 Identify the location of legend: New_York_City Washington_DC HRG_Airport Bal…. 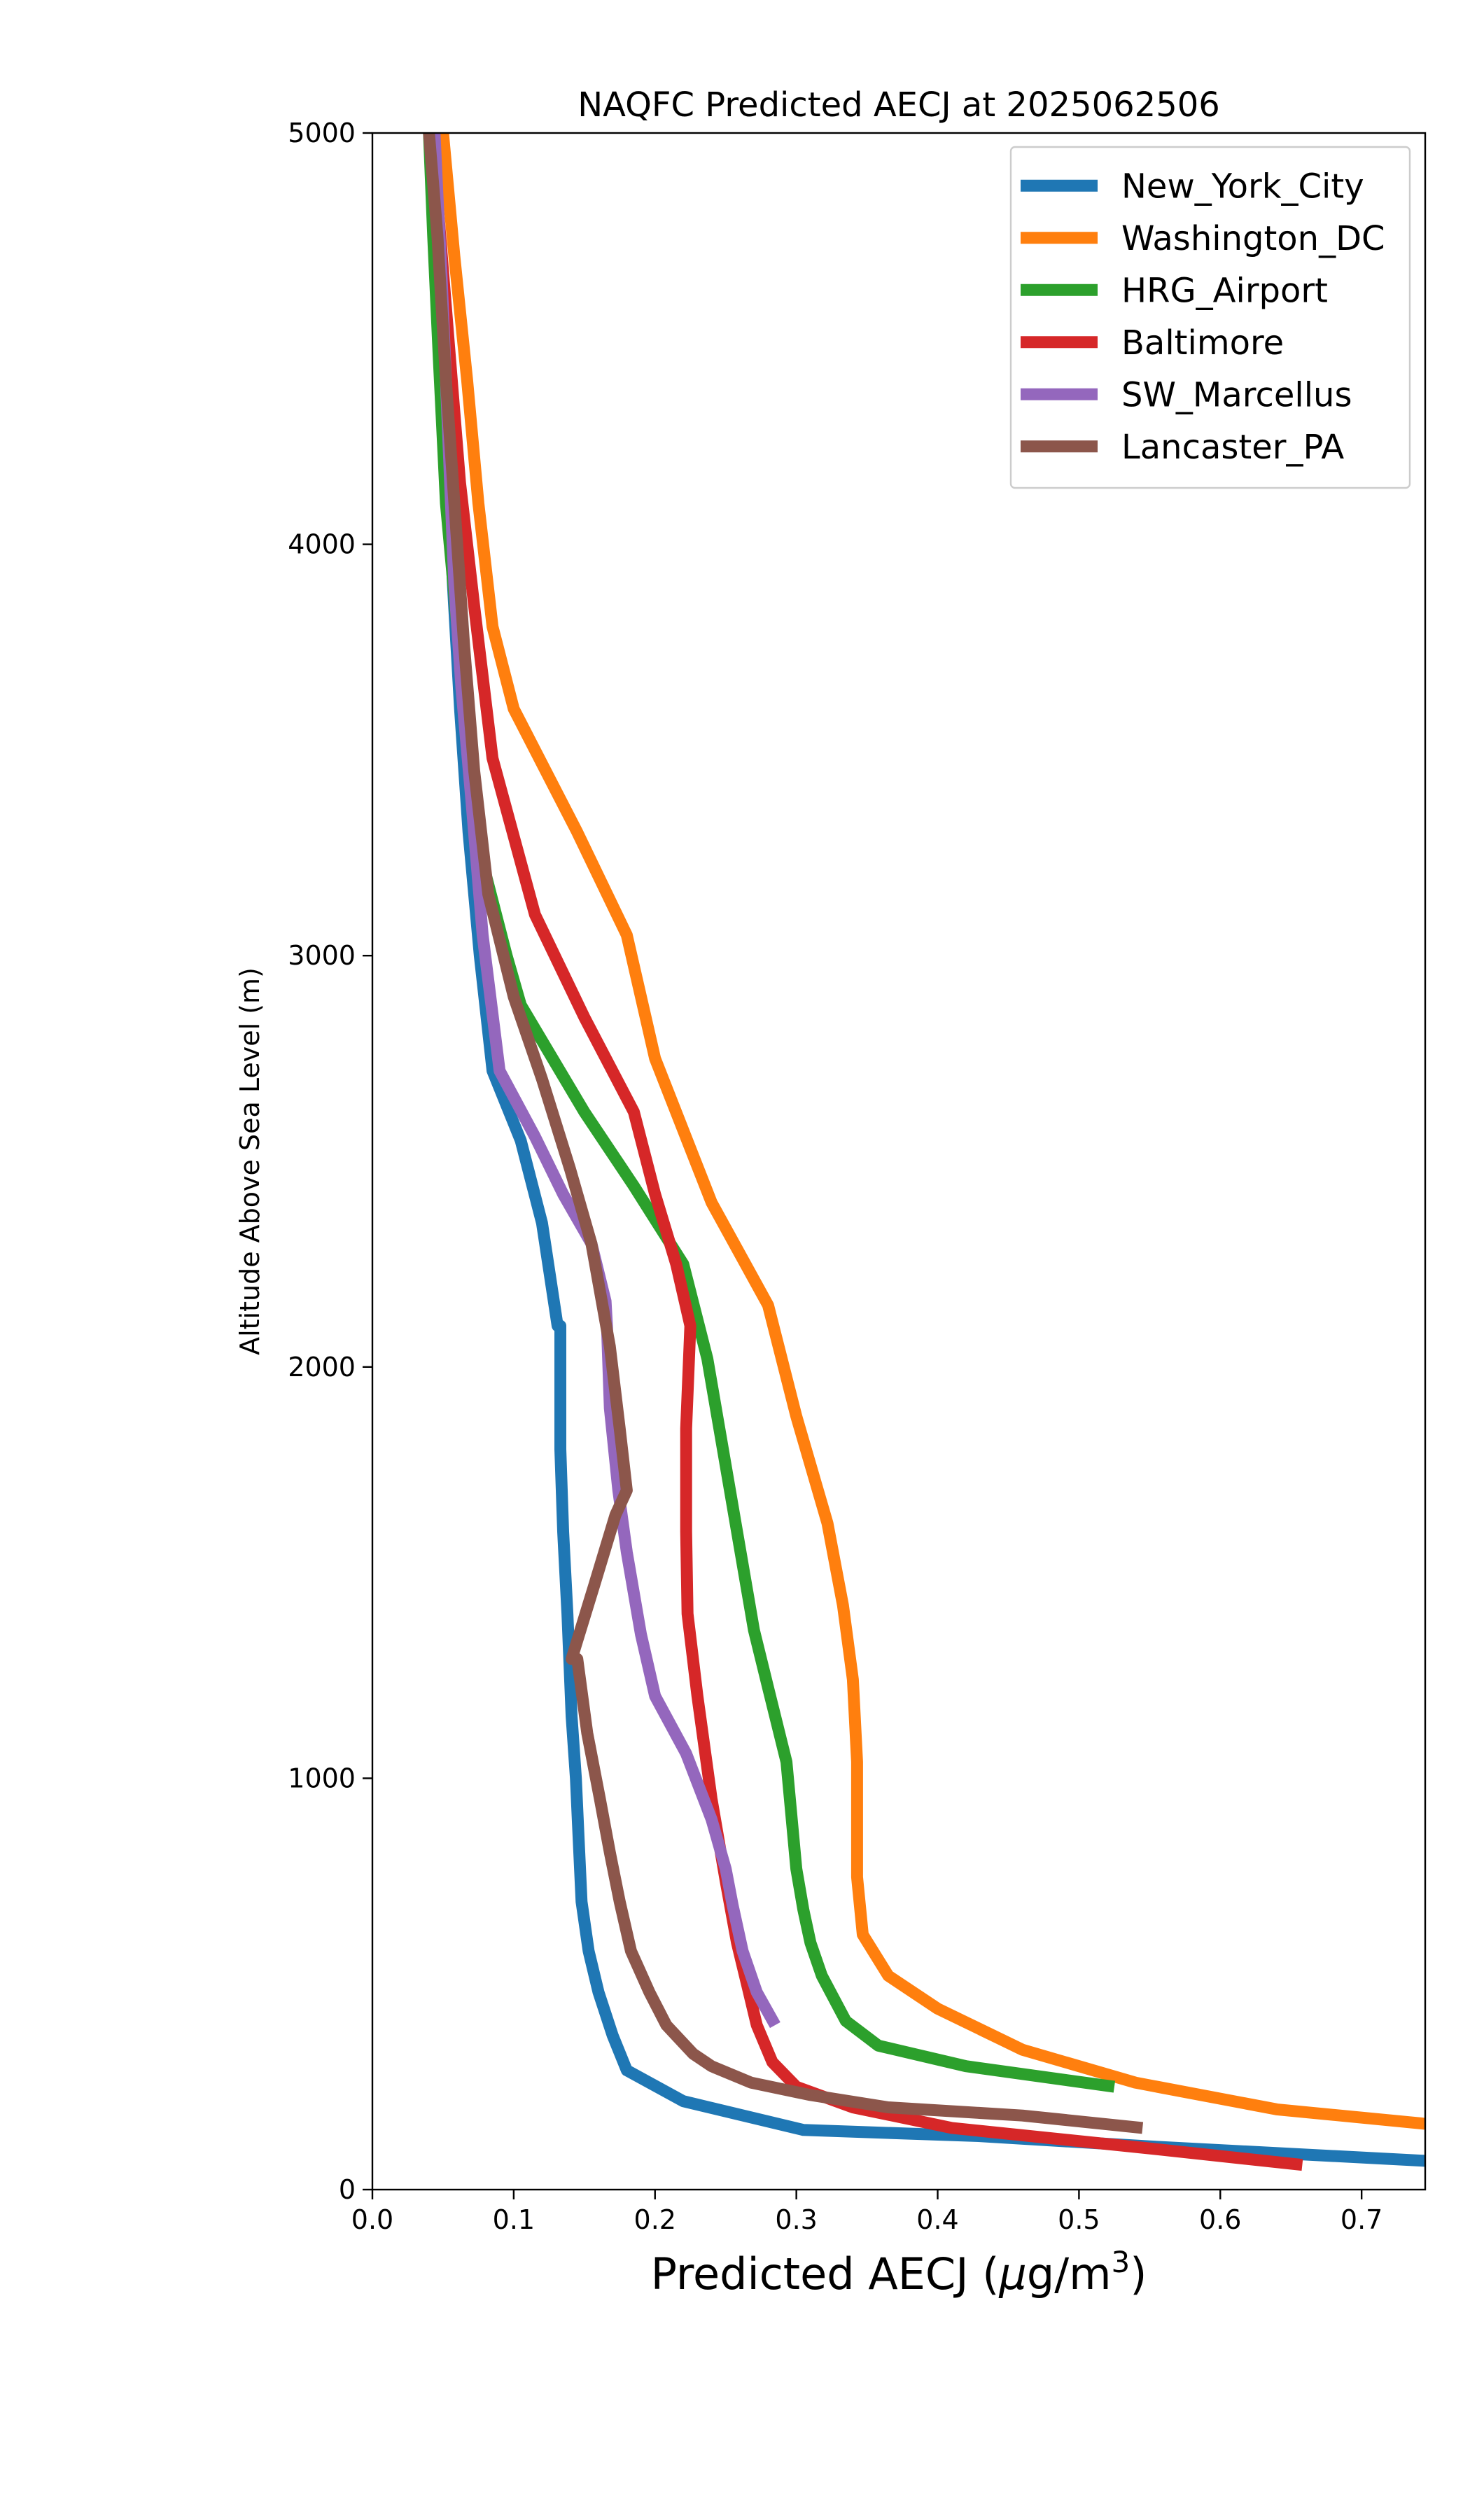
(1210, 317).